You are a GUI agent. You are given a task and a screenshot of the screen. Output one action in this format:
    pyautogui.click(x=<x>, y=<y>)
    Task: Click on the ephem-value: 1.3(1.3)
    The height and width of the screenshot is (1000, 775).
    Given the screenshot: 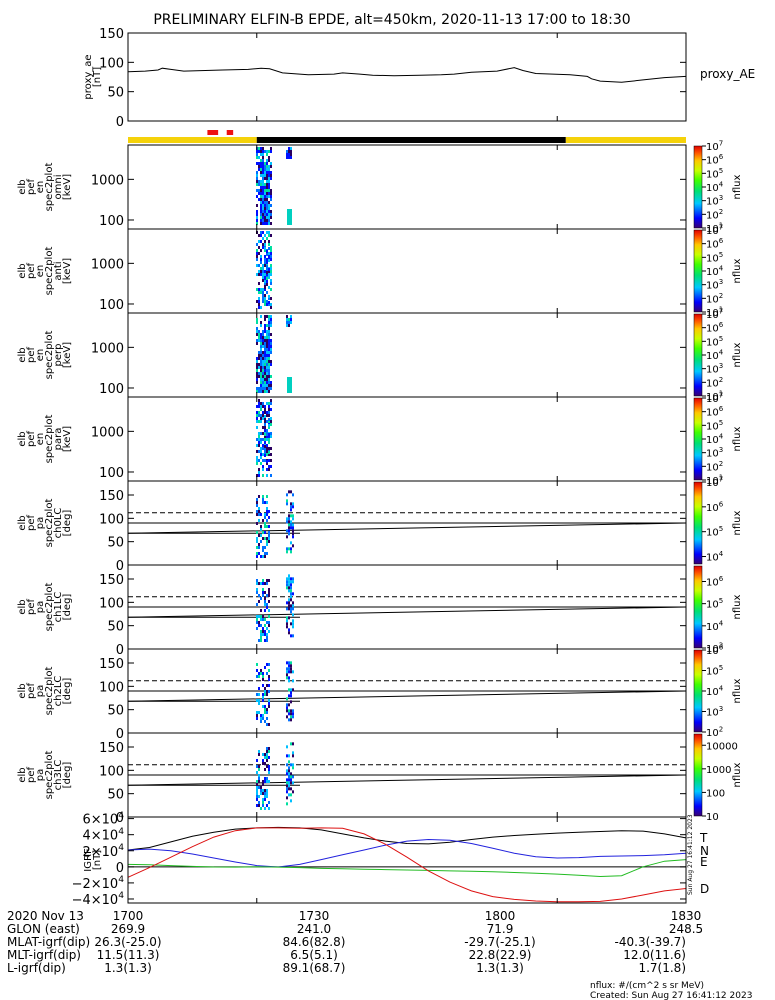 What is the action you would take?
    pyautogui.click(x=500, y=968)
    